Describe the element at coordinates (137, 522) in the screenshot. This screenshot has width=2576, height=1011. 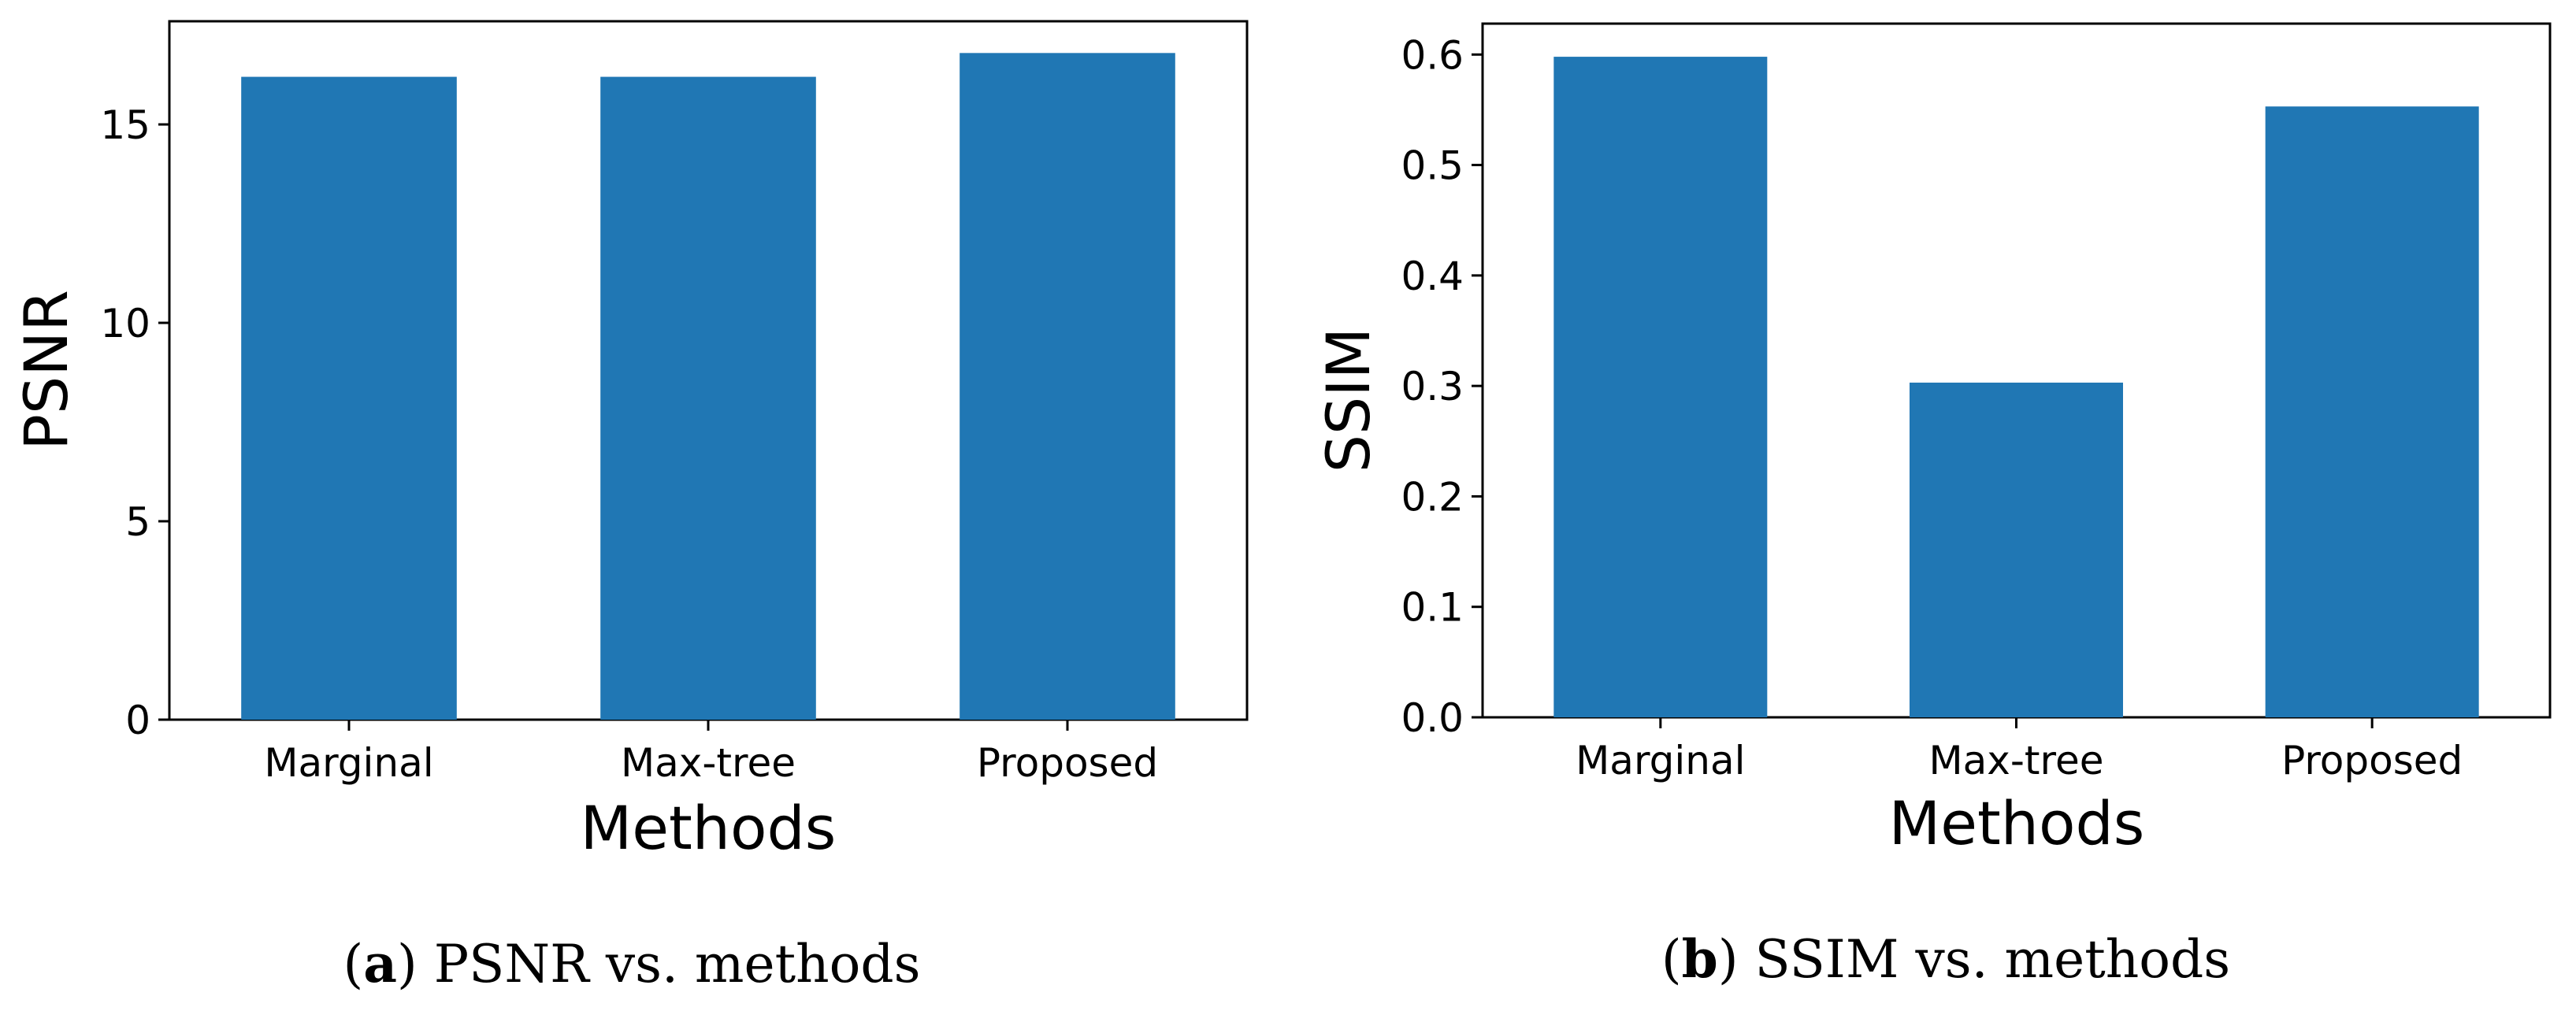
I see `y-tick-label: 5` at that location.